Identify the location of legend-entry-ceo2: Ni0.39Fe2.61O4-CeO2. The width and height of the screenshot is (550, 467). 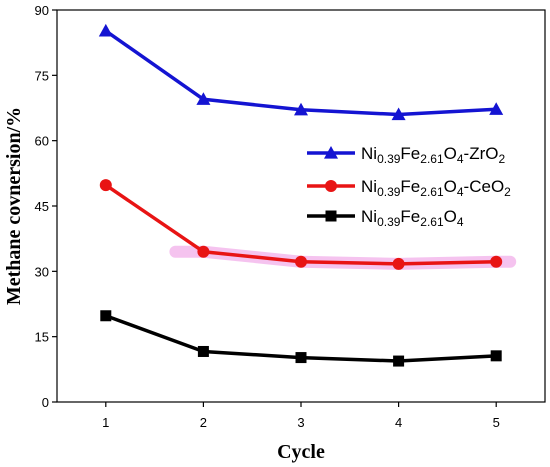
(409, 188).